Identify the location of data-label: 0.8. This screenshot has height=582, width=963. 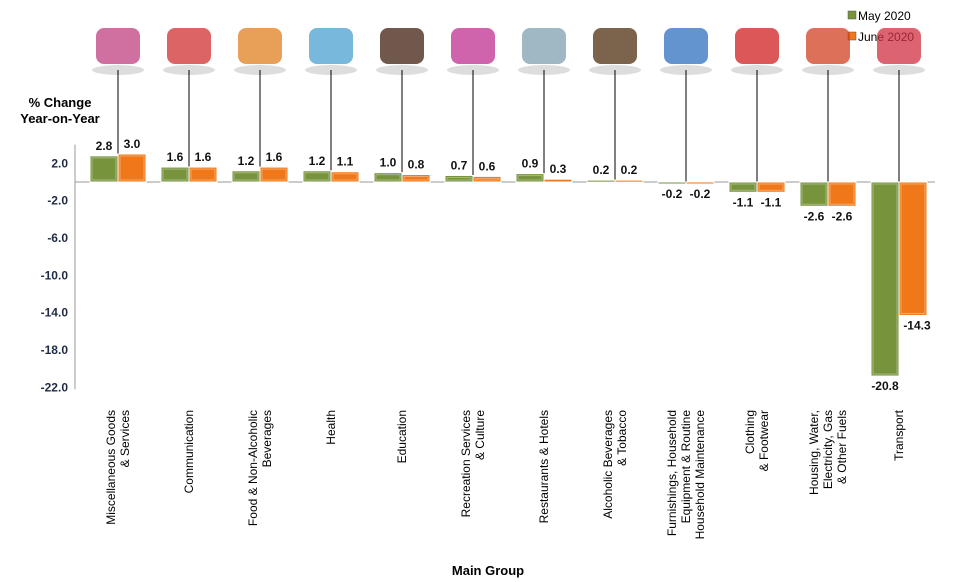
(416, 165).